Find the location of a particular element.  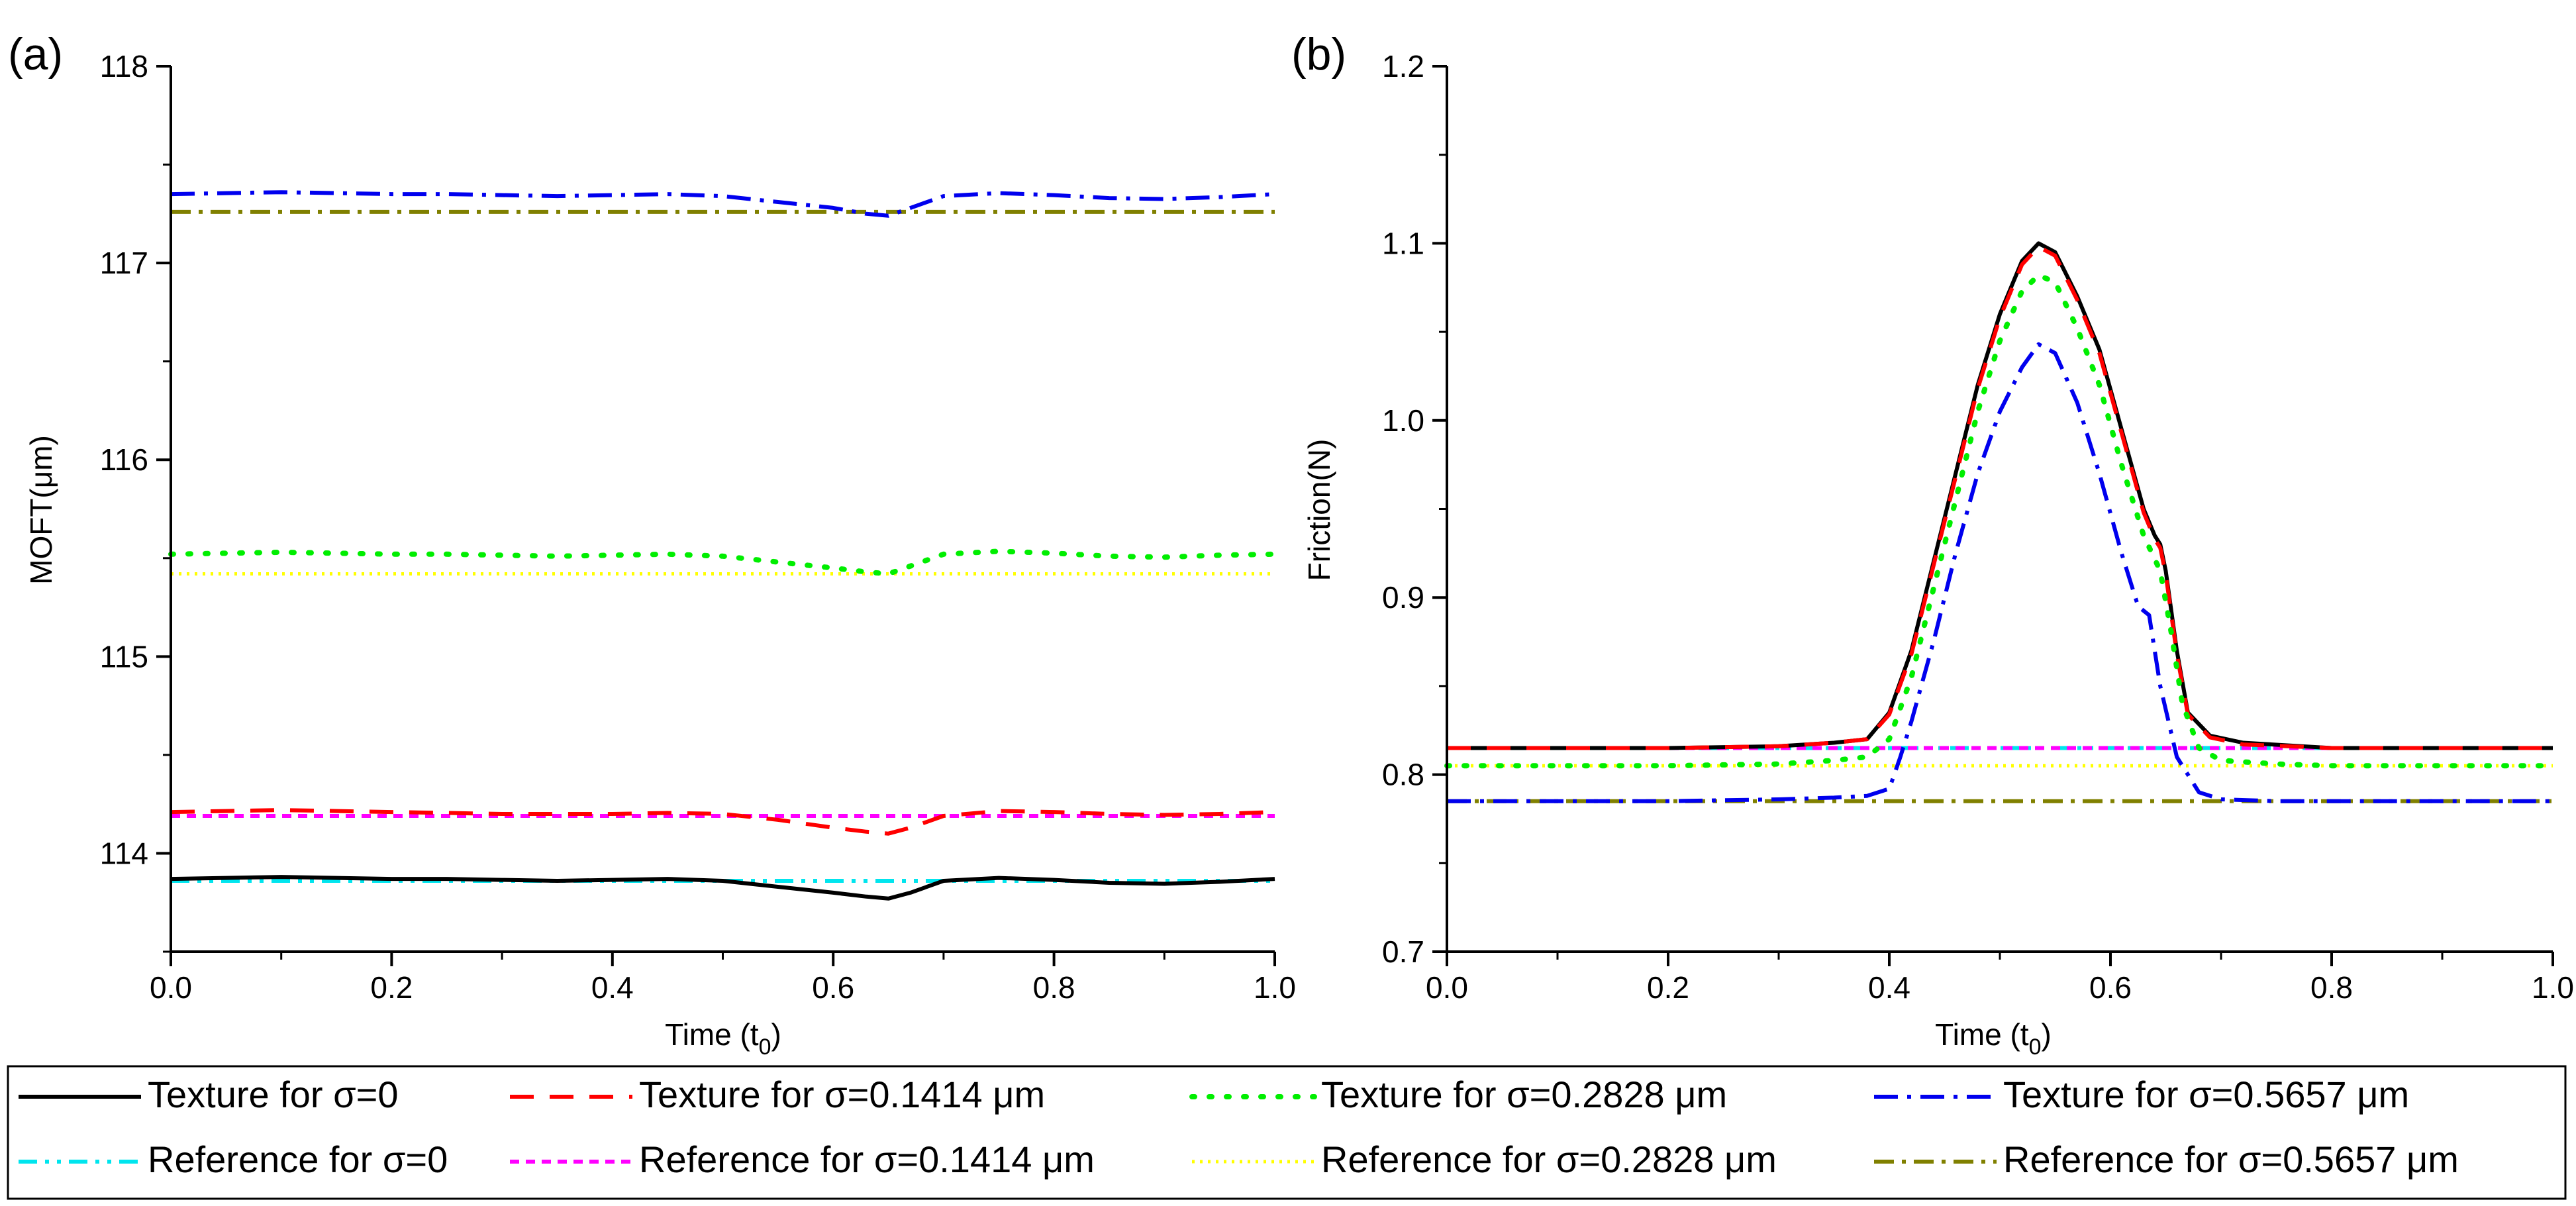

legend-label-texture-s2: Texture for σ=0.2828 μm is located at coordinates (1524, 1094).